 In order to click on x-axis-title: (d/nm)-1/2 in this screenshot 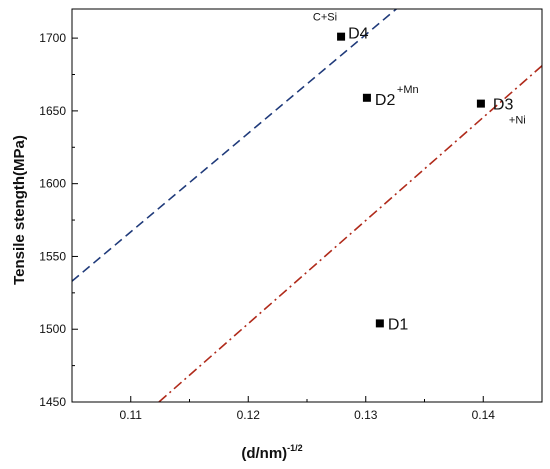, I will do `click(271, 452)`.